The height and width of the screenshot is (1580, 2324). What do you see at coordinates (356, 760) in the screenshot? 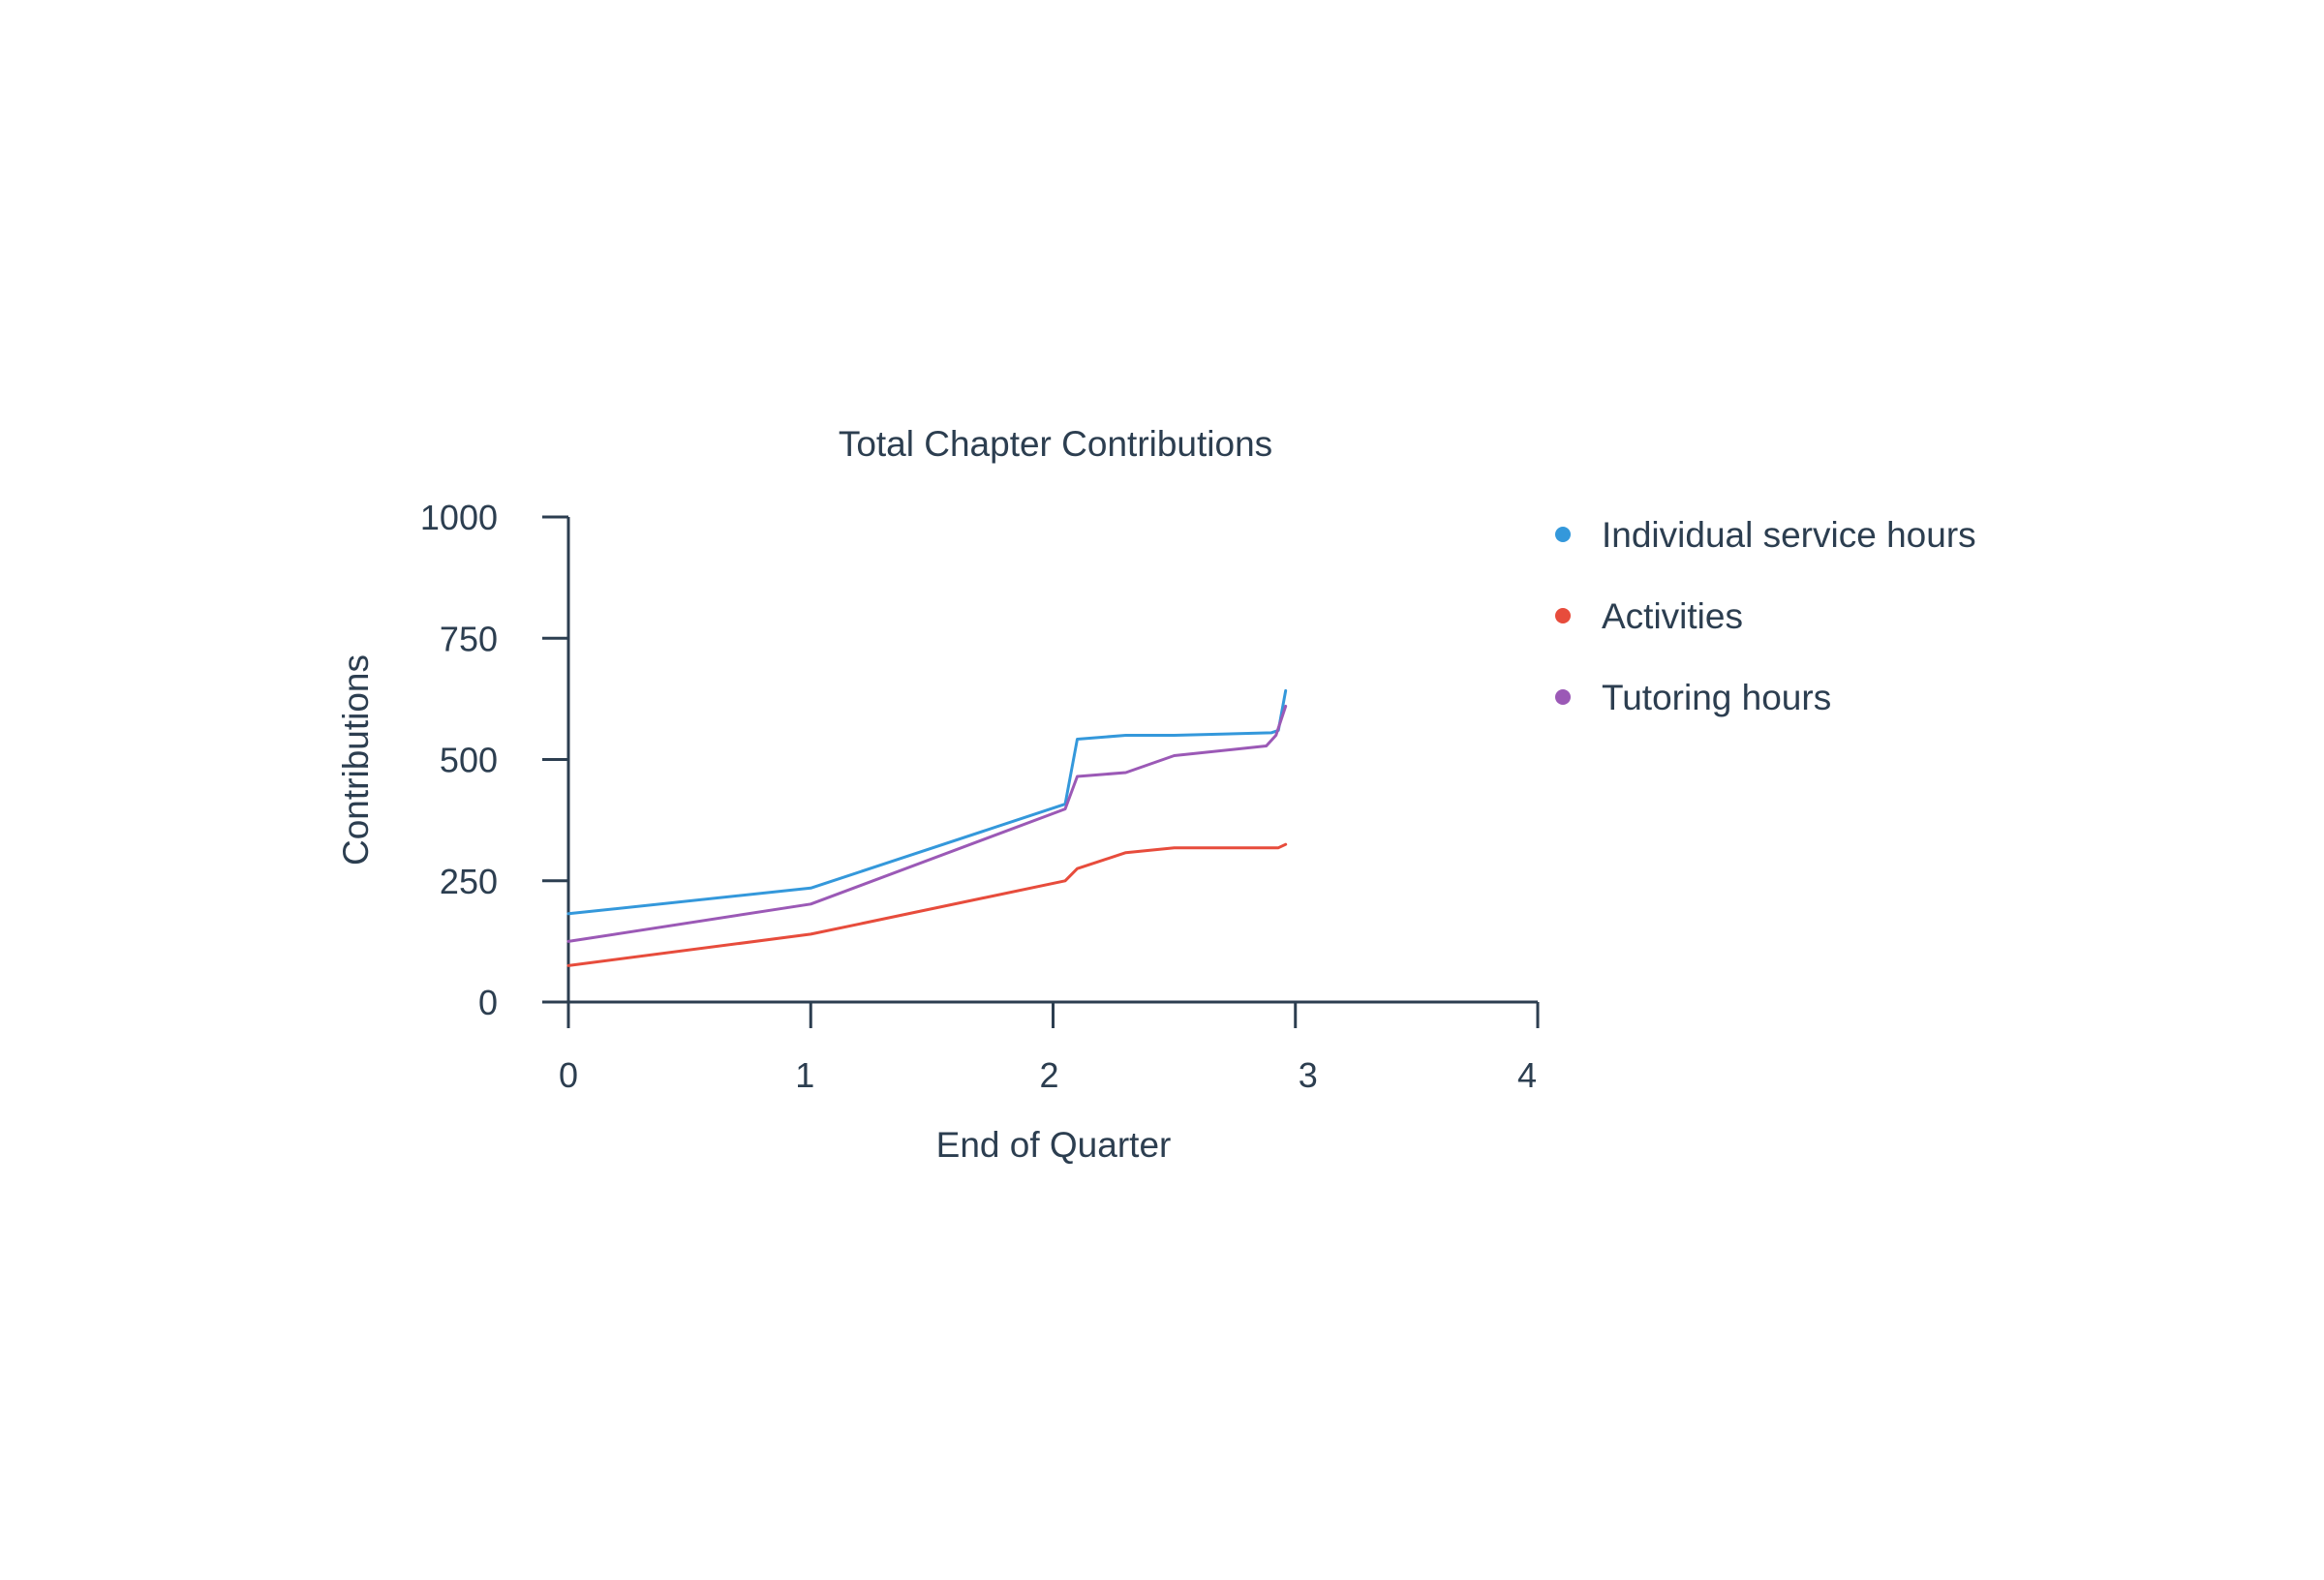
I see `y-axis-label: Contributions` at bounding box center [356, 760].